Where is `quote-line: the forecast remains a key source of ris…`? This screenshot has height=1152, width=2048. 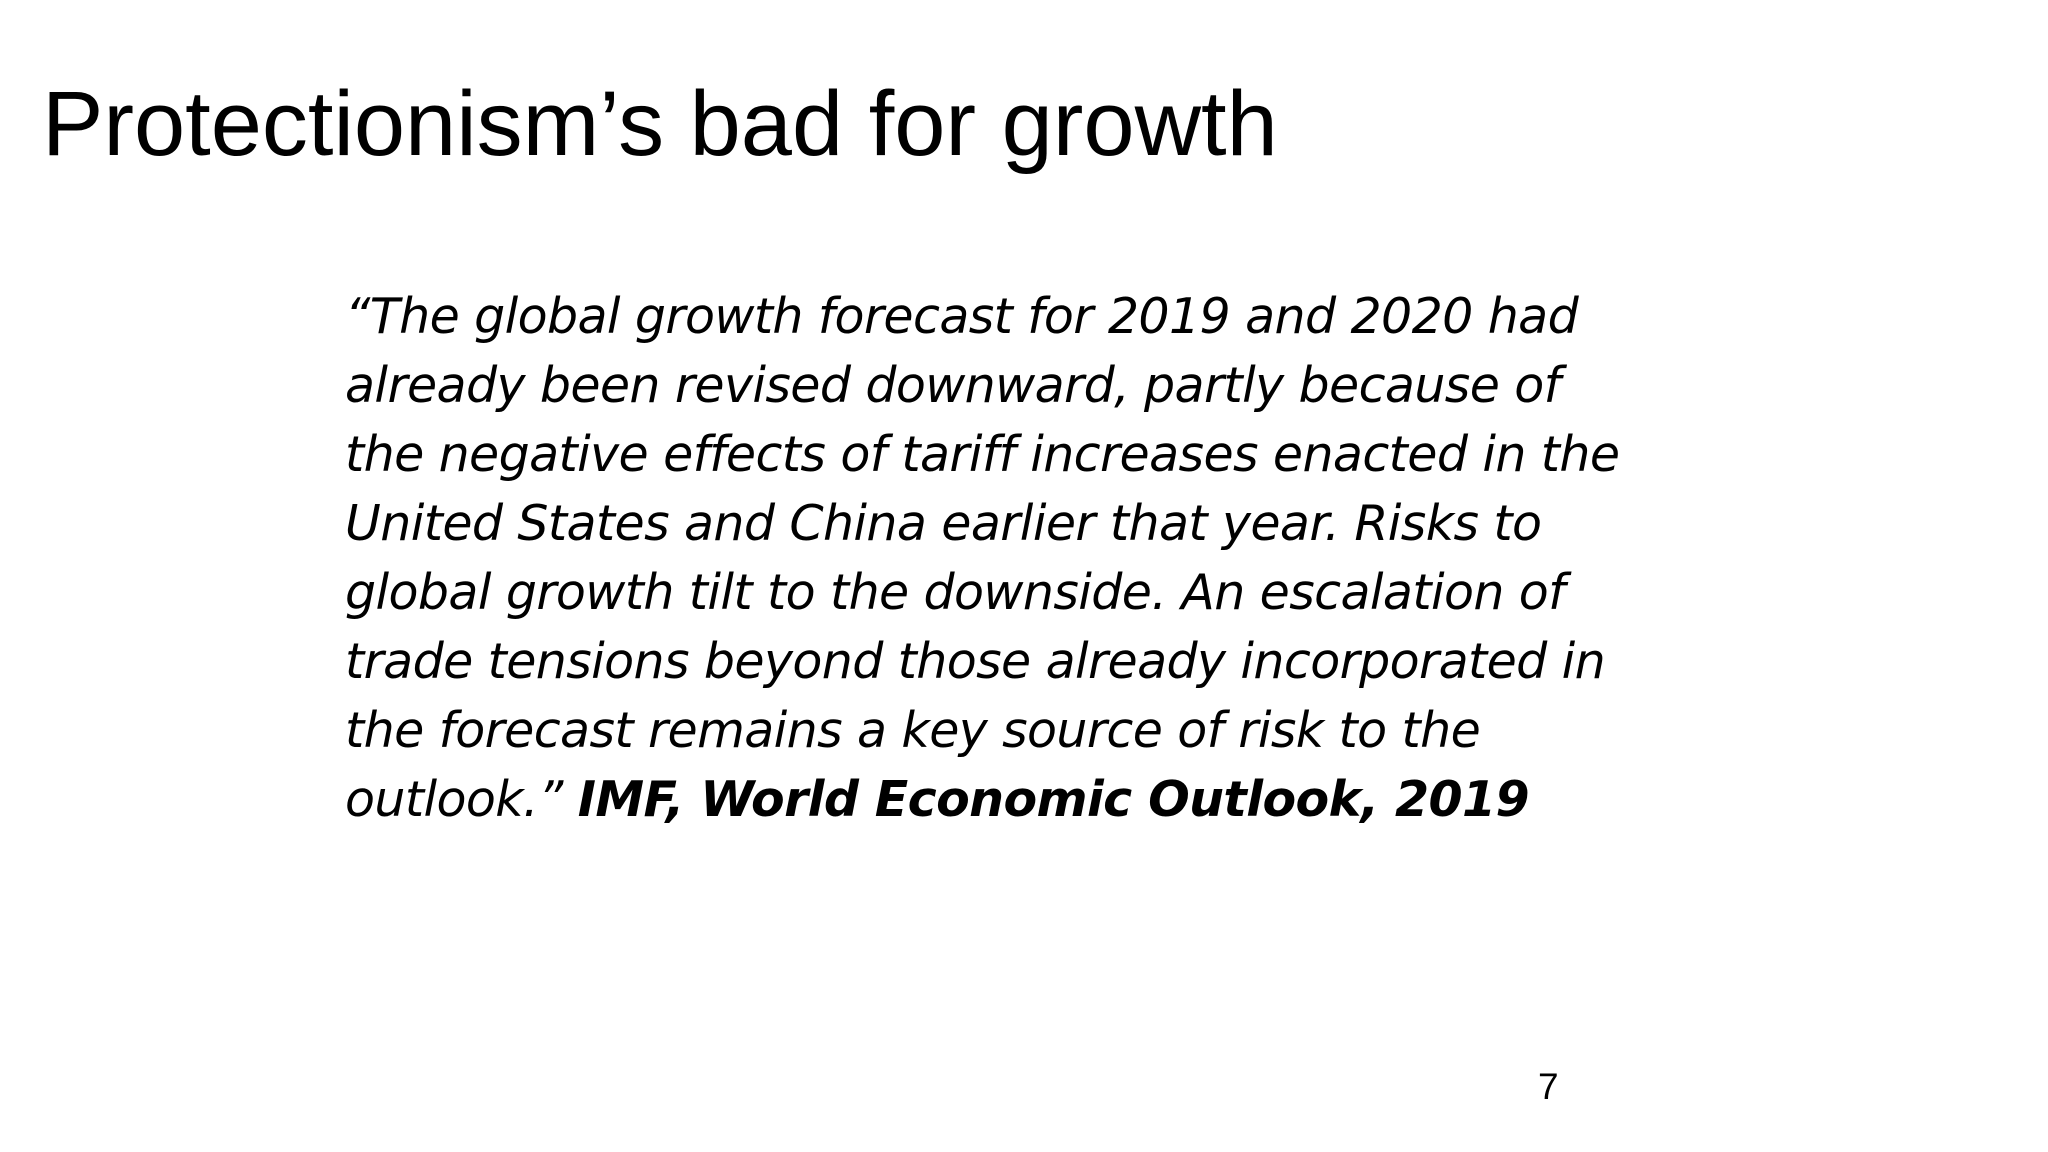
quote-line: the forecast remains a key source of ris… is located at coordinates (913, 730).